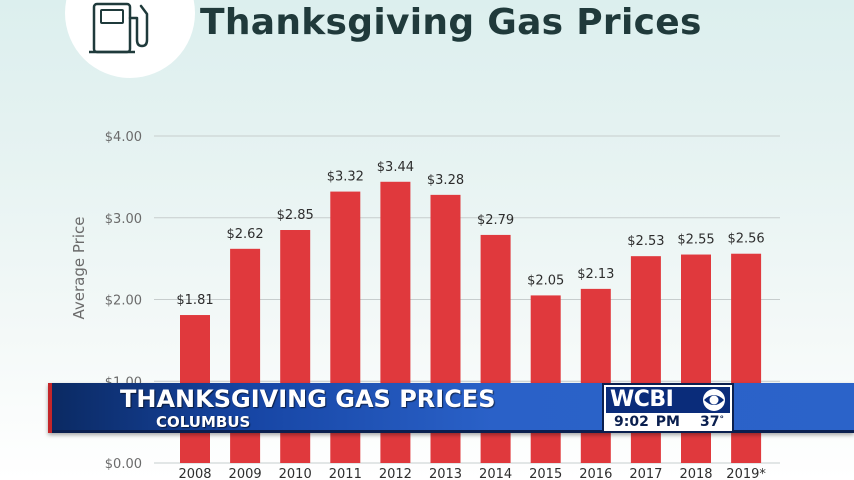  I want to click on clock-time: 9:02 PM, so click(647, 422).